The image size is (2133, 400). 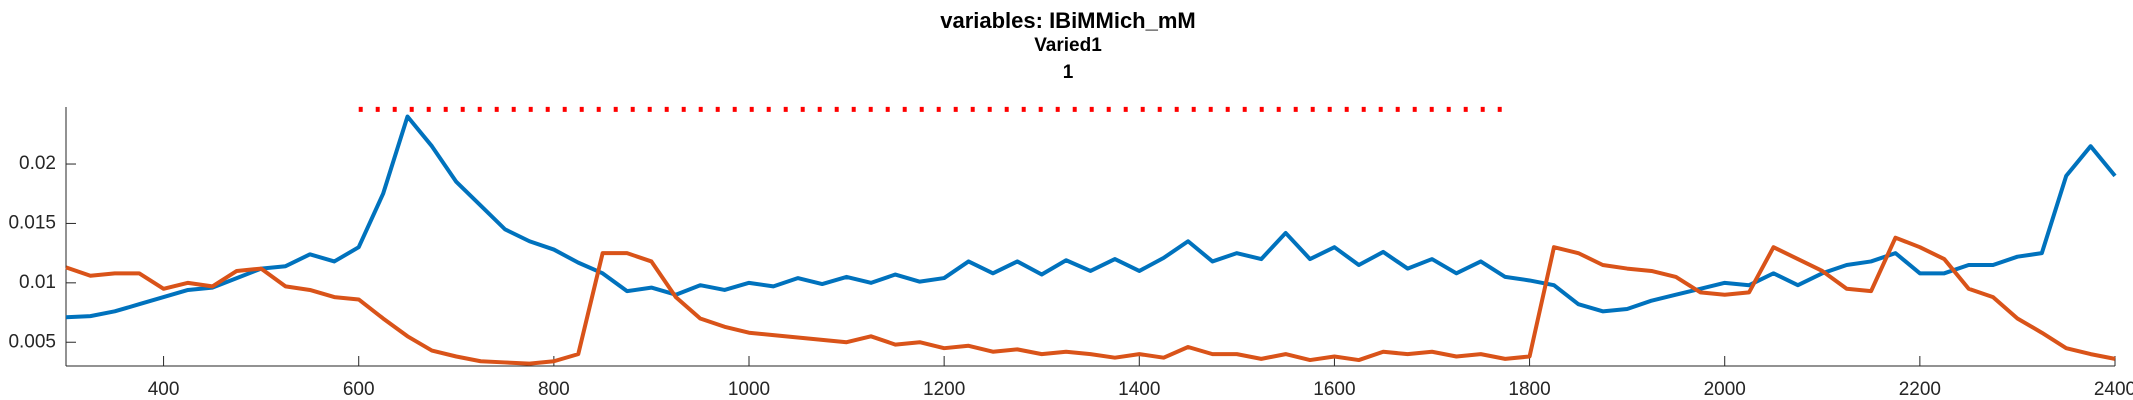 I want to click on x-tick-label: 400, so click(x=164, y=389).